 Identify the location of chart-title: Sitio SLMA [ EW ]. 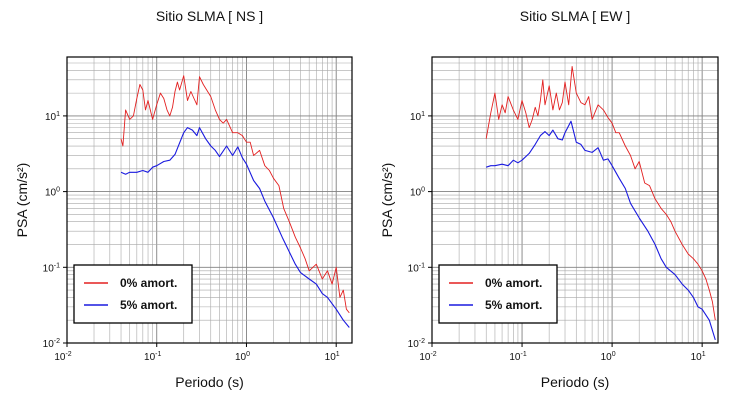
(575, 16).